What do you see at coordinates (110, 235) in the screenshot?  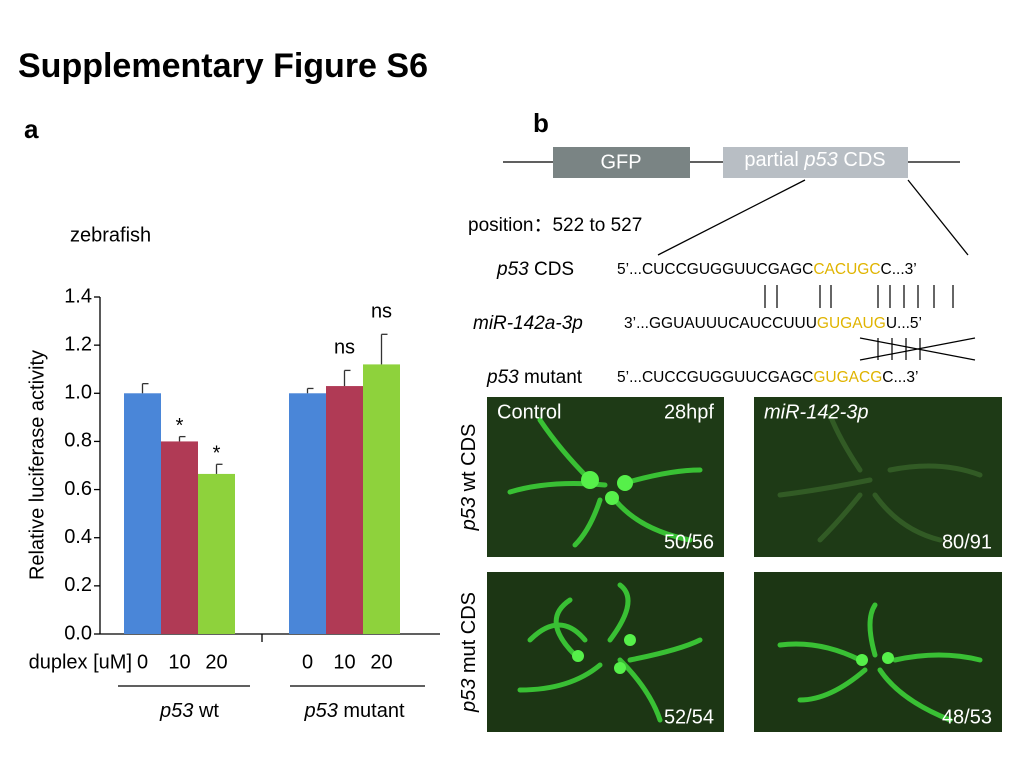 I see `chart-title: zebrafish` at bounding box center [110, 235].